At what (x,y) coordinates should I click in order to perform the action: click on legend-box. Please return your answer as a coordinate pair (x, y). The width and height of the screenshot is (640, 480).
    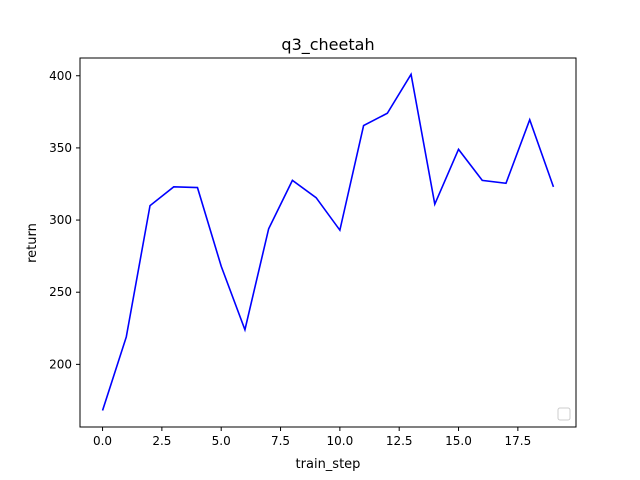
    Looking at the image, I should click on (564, 414).